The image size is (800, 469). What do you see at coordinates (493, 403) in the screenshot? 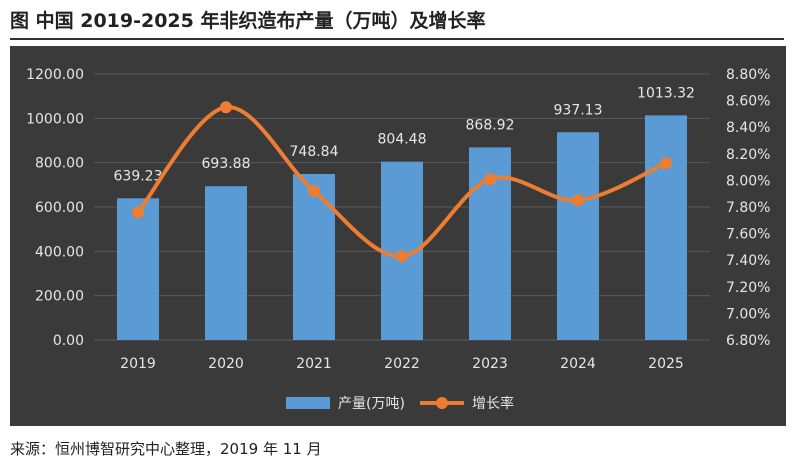
I see `legend-label-line: 增长率` at bounding box center [493, 403].